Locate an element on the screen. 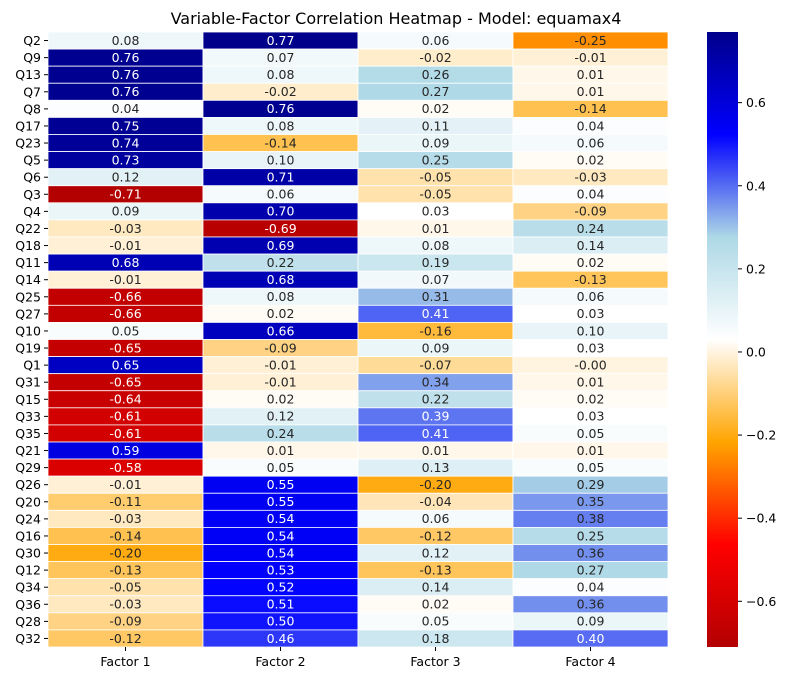 Image resolution: width=791 pixels, height=687 pixels. cell-value-label: 0.53 is located at coordinates (281, 569).